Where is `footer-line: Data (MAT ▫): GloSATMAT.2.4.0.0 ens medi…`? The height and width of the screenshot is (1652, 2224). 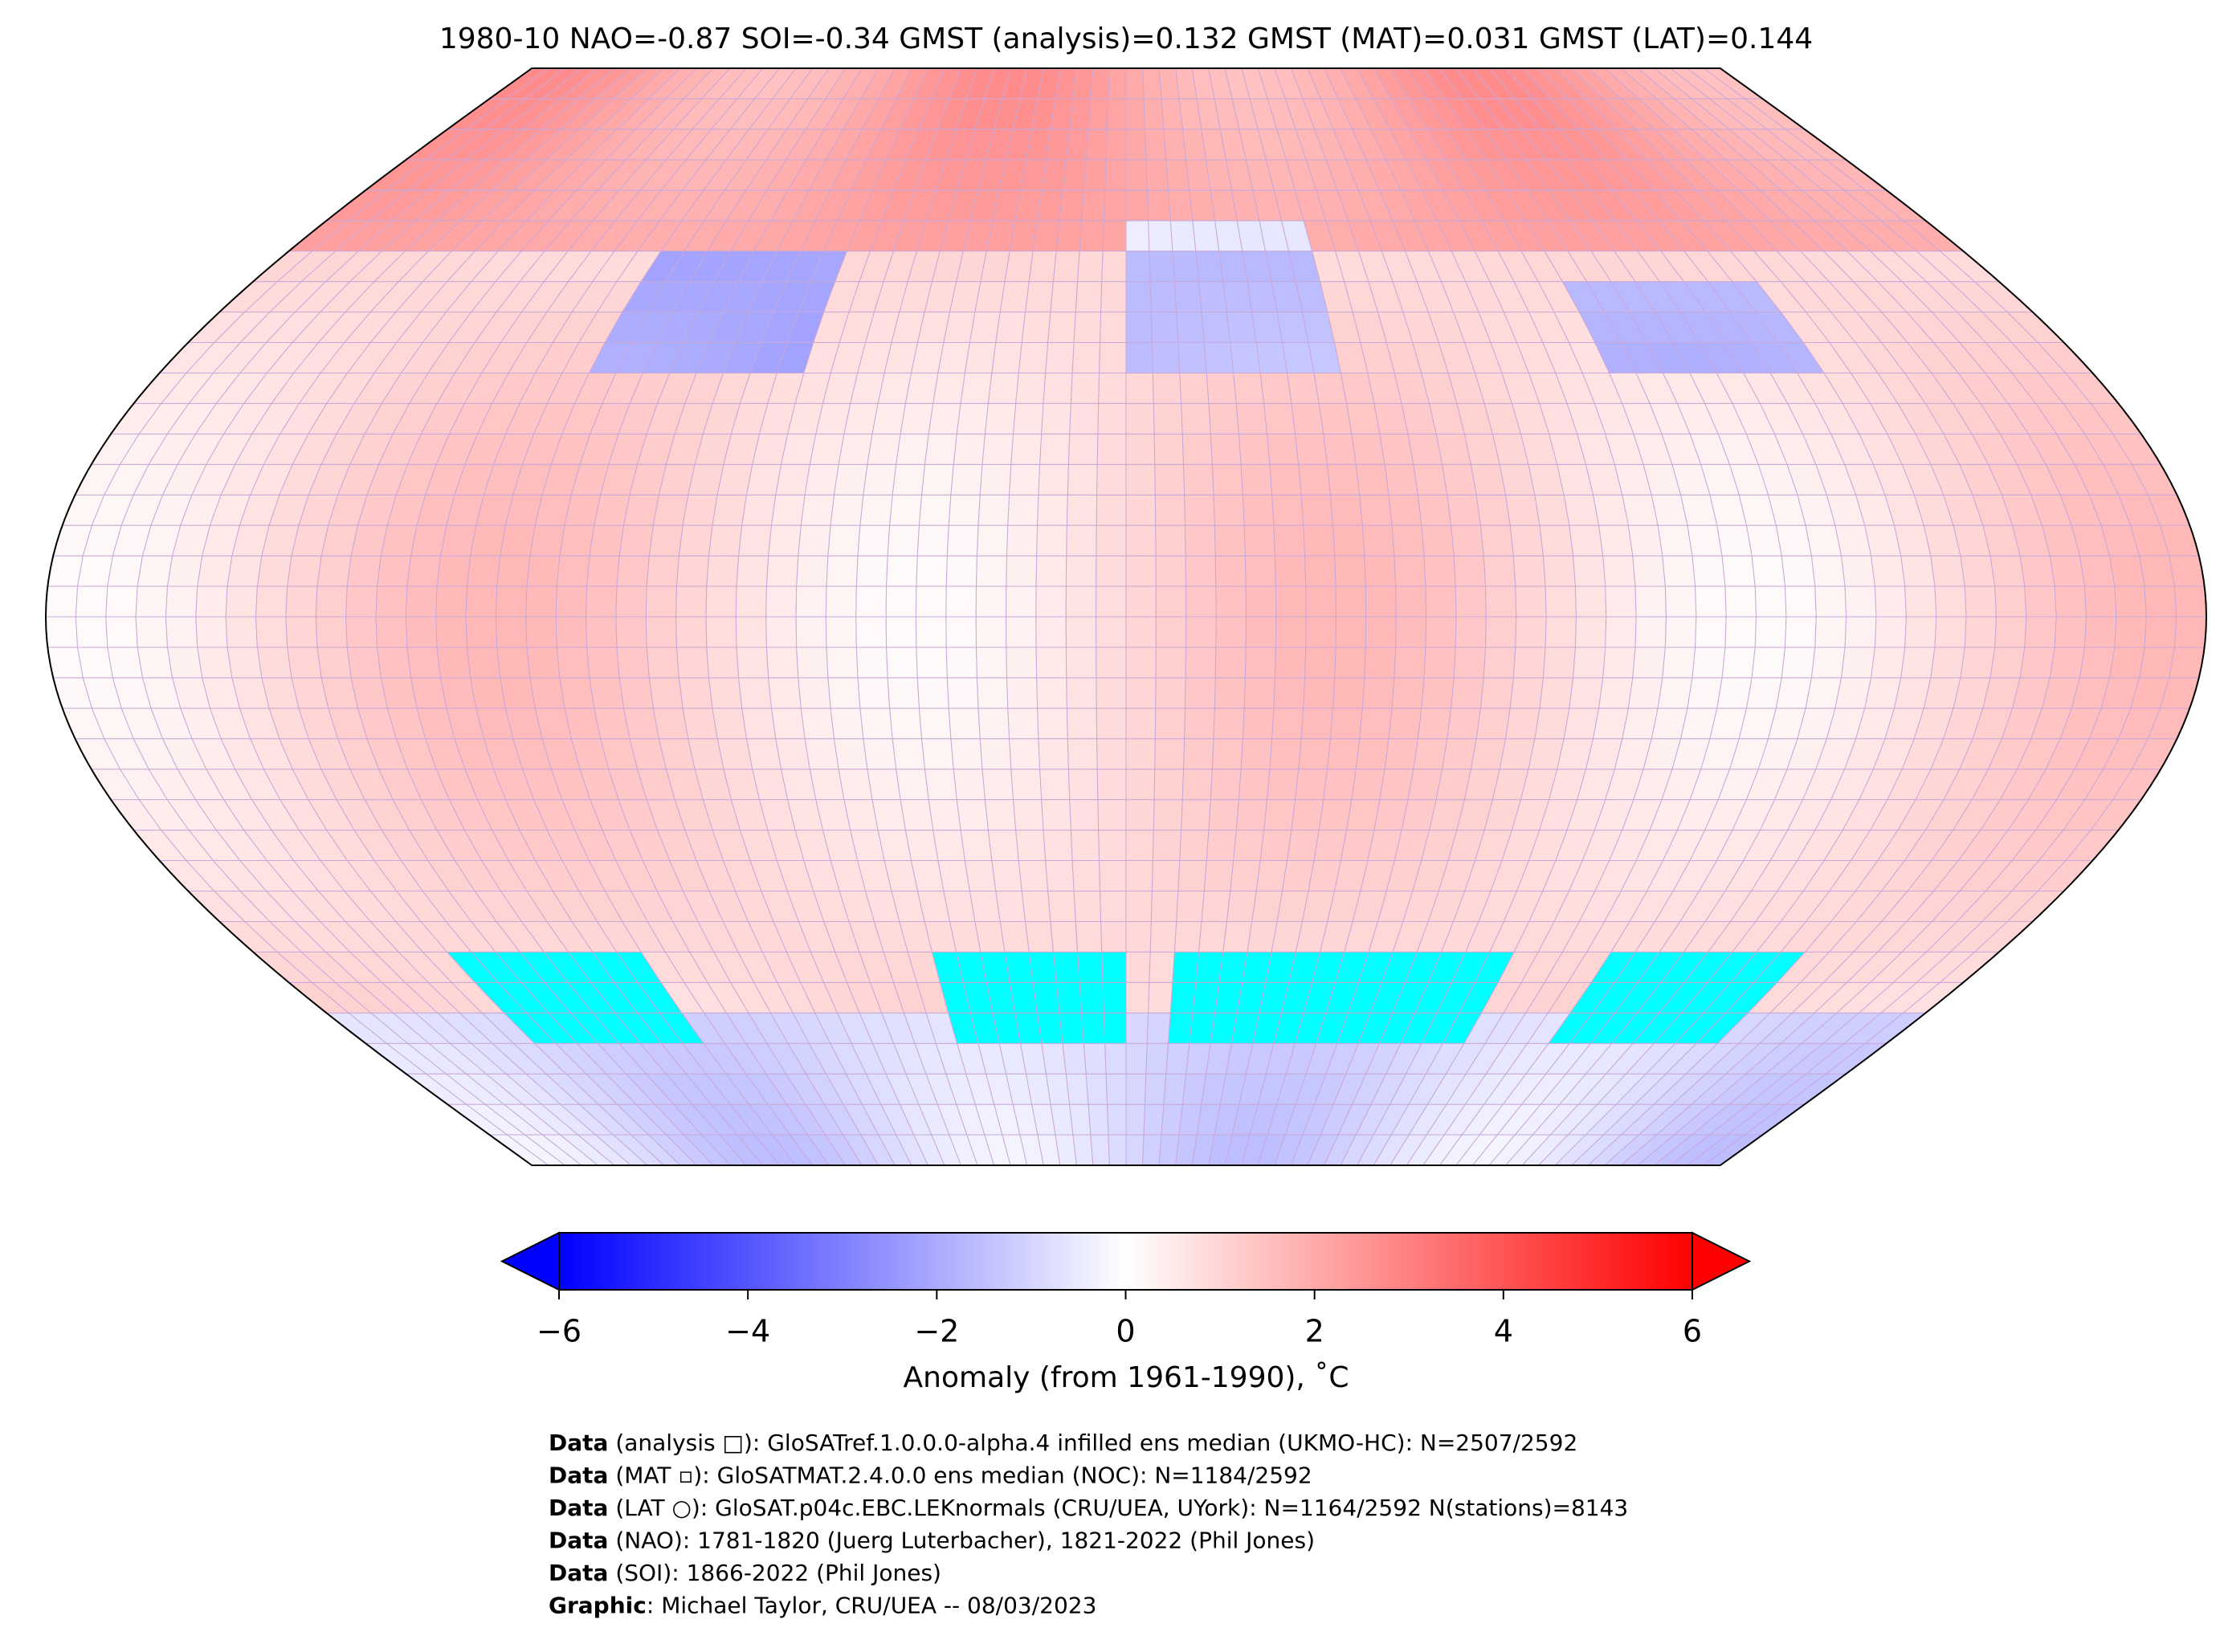 footer-line: Data (MAT ▫): GloSATMAT.2.4.0.0 ens medi… is located at coordinates (931, 1475).